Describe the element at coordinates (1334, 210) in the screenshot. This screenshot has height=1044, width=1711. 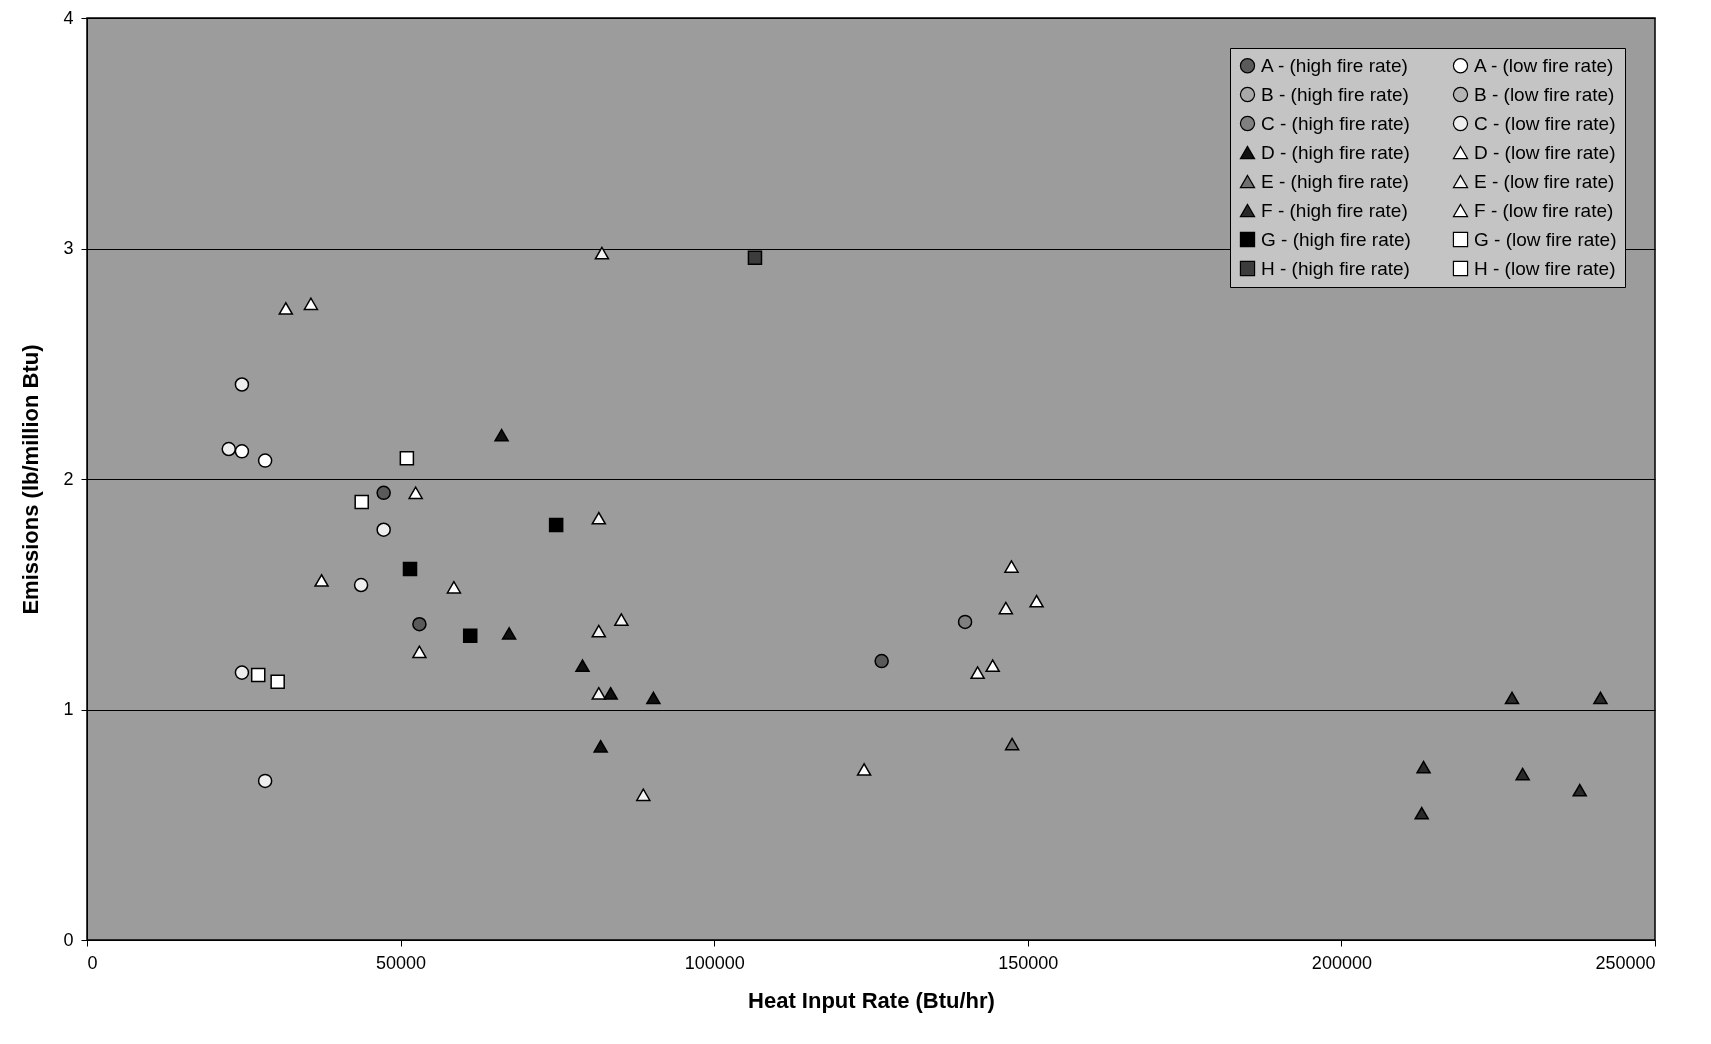
I see `legend-label: F - (high fire rate)` at that location.